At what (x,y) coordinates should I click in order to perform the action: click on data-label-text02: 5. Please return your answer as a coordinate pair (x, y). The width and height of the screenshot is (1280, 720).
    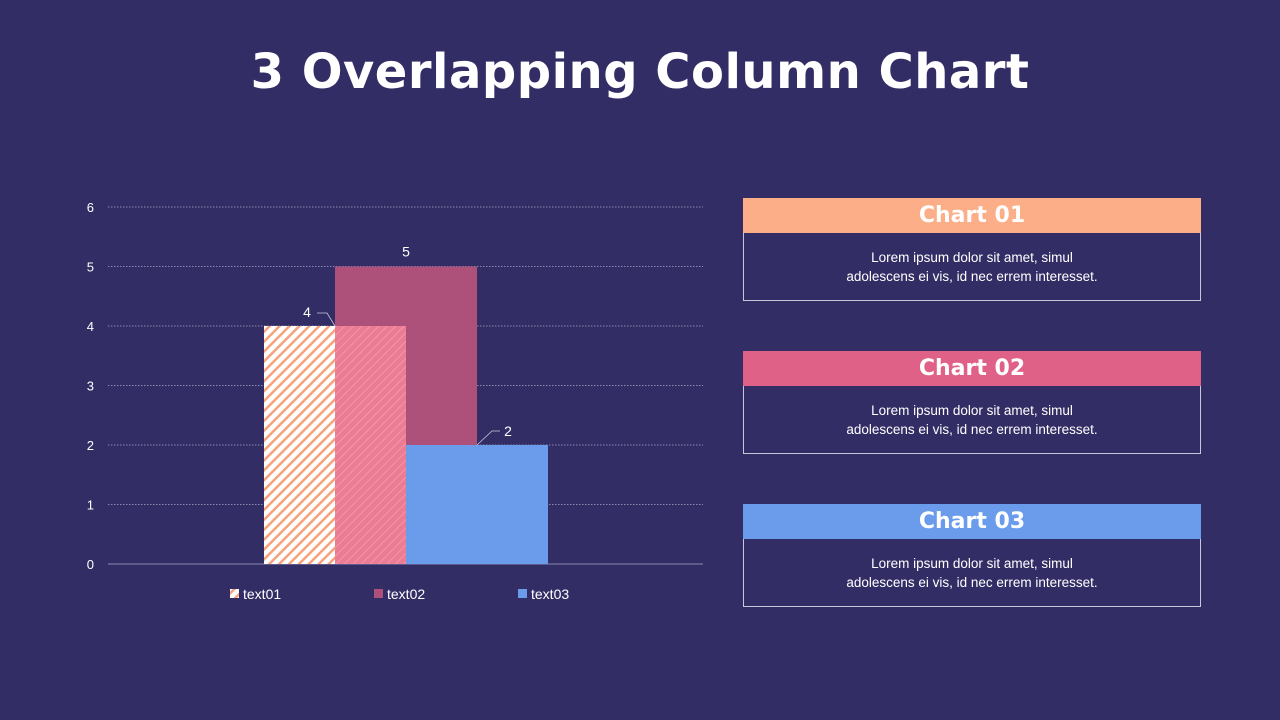
    Looking at the image, I should click on (406, 252).